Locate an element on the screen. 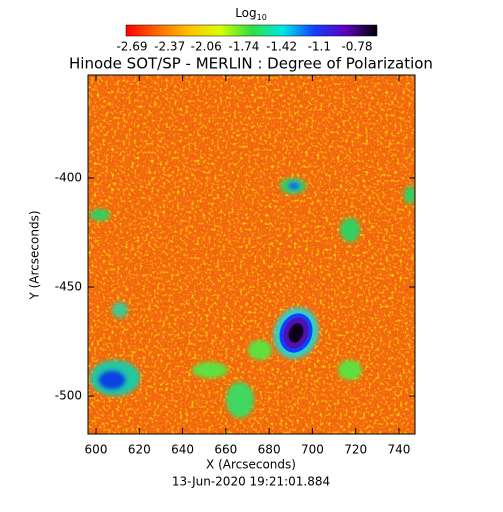 The height and width of the screenshot is (512, 503). colorbar-tick-label: -0.78 is located at coordinates (356, 47).